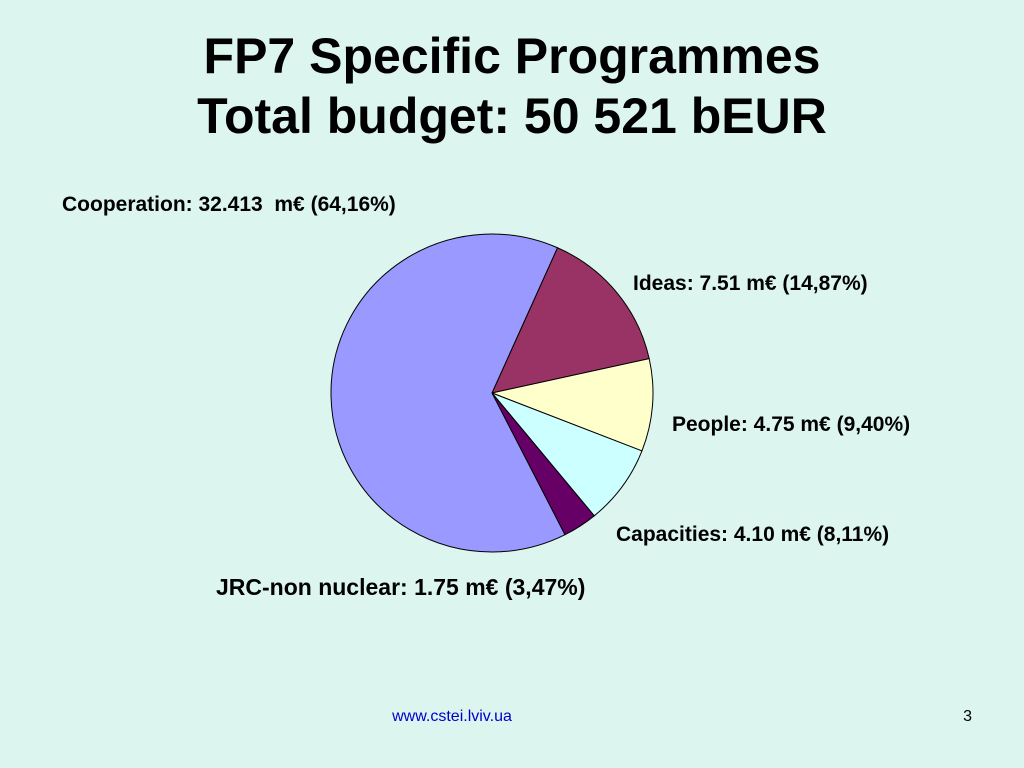 The width and height of the screenshot is (1024, 768). Describe the element at coordinates (753, 534) in the screenshot. I see `label-capacities: Capacities: 4.10 m€ (8,11%)` at that location.